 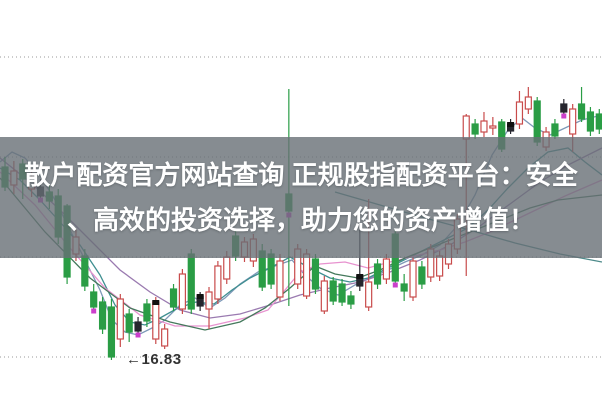 I want to click on banner-line-1: 散户配资官方网站查询 正规股指配资平台：安全, so click(x=301, y=175).